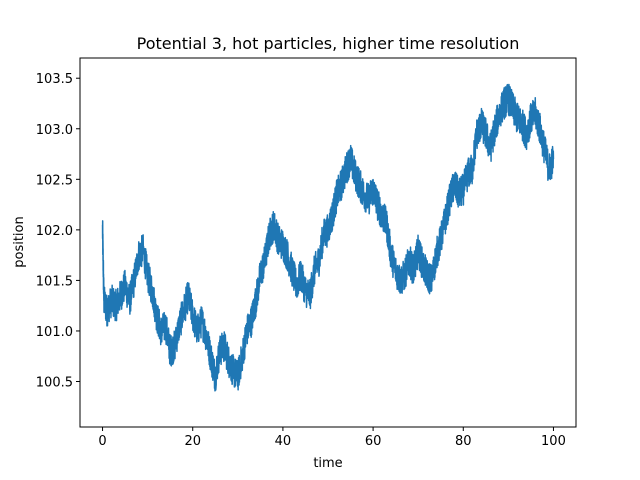 The width and height of the screenshot is (640, 480). I want to click on y-axis-label: position, so click(19, 242).